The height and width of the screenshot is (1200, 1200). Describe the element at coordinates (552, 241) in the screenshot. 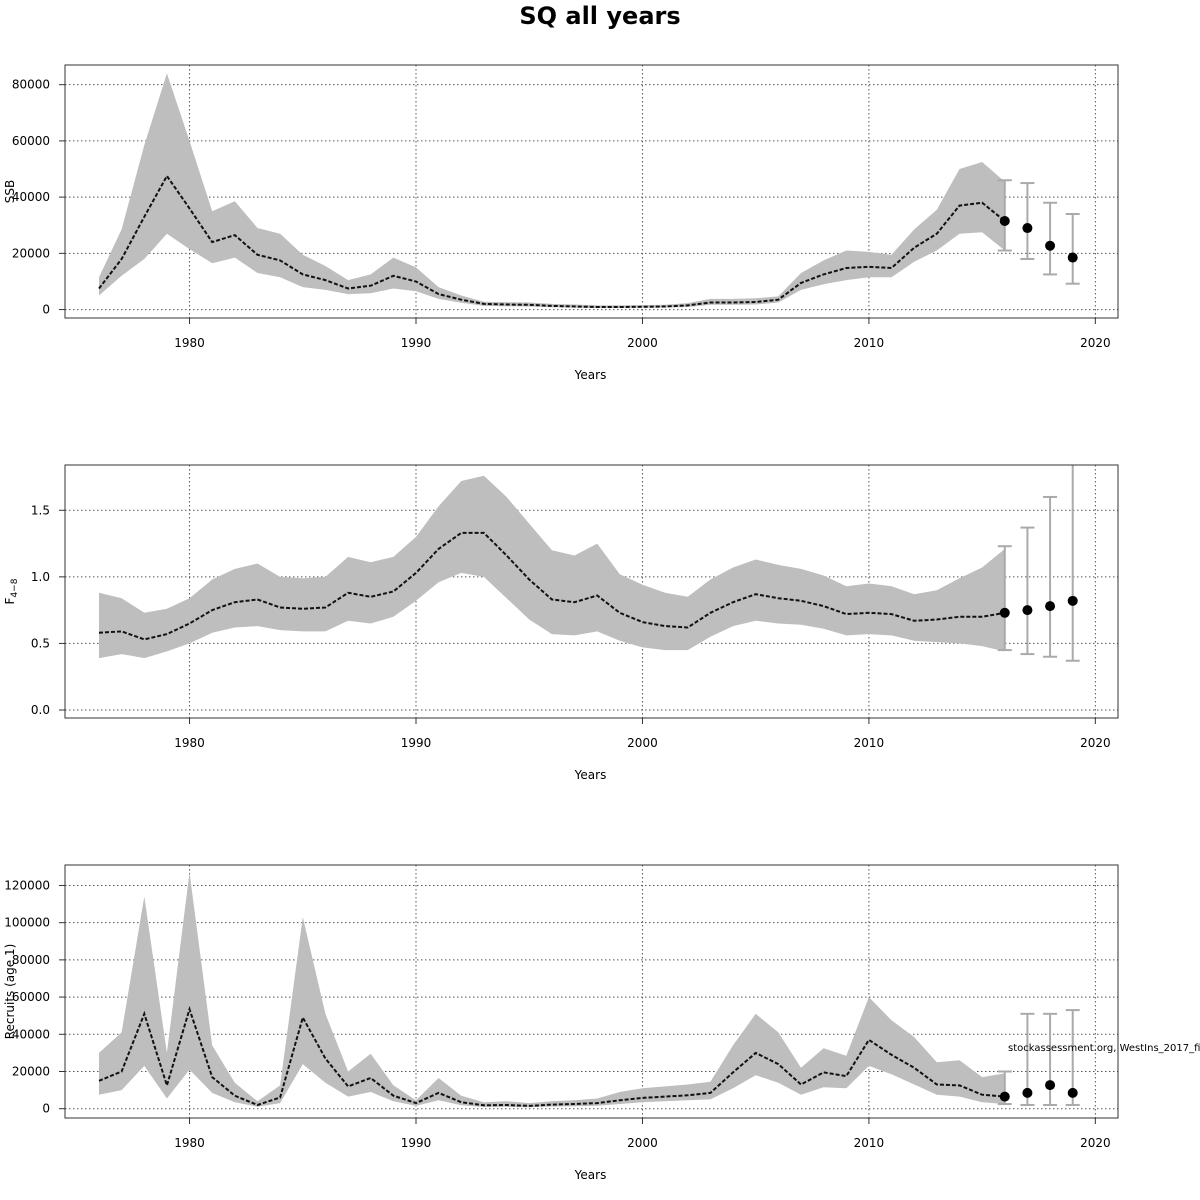

I see `ssb-estimate-line` at that location.